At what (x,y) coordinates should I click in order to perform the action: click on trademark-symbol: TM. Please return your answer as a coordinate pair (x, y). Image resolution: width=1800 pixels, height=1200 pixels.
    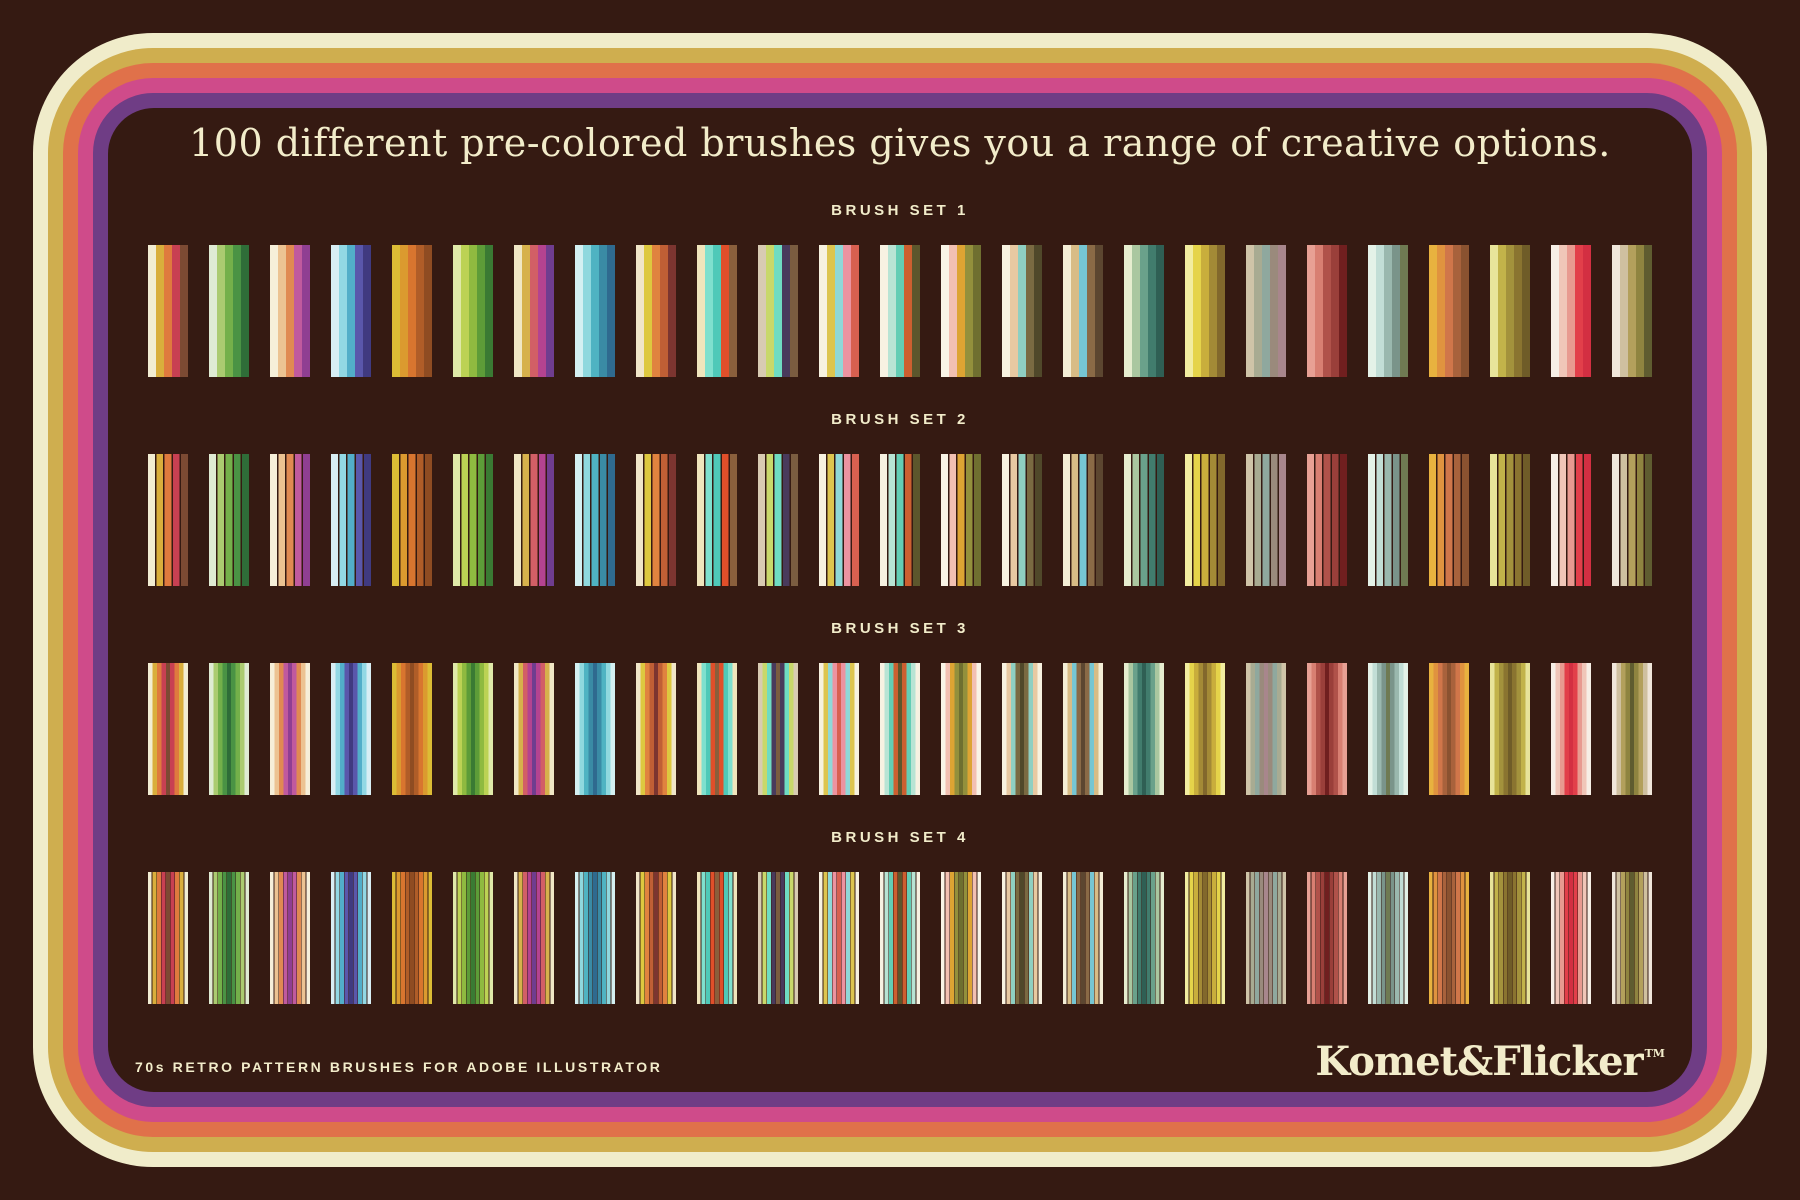
    Looking at the image, I should click on (1654, 1053).